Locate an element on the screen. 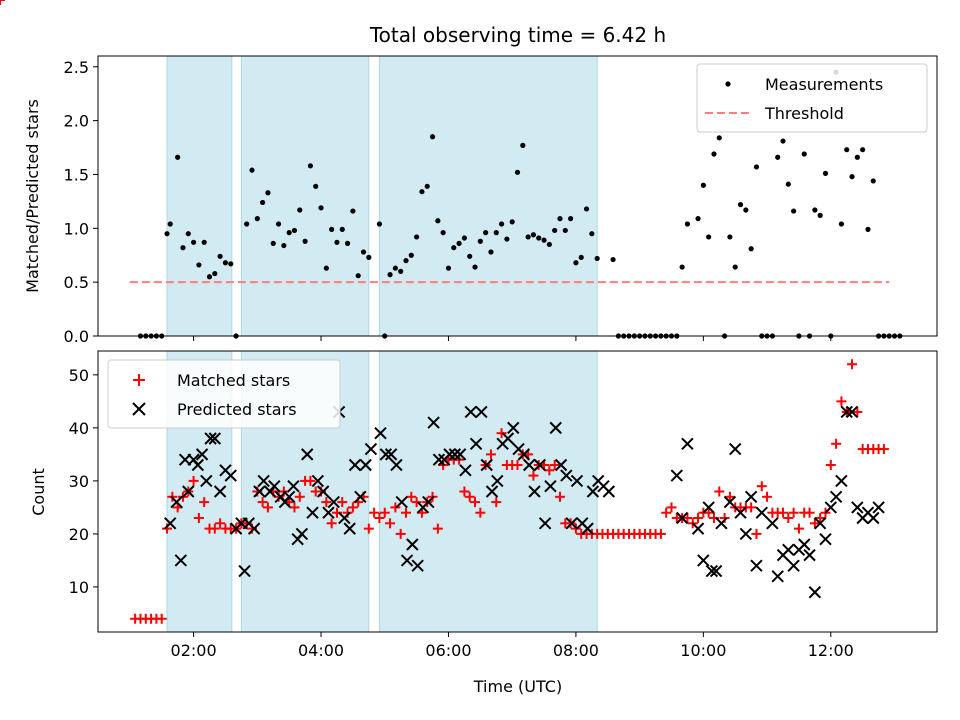  y-tick-label: 1.5 is located at coordinates (76, 174).